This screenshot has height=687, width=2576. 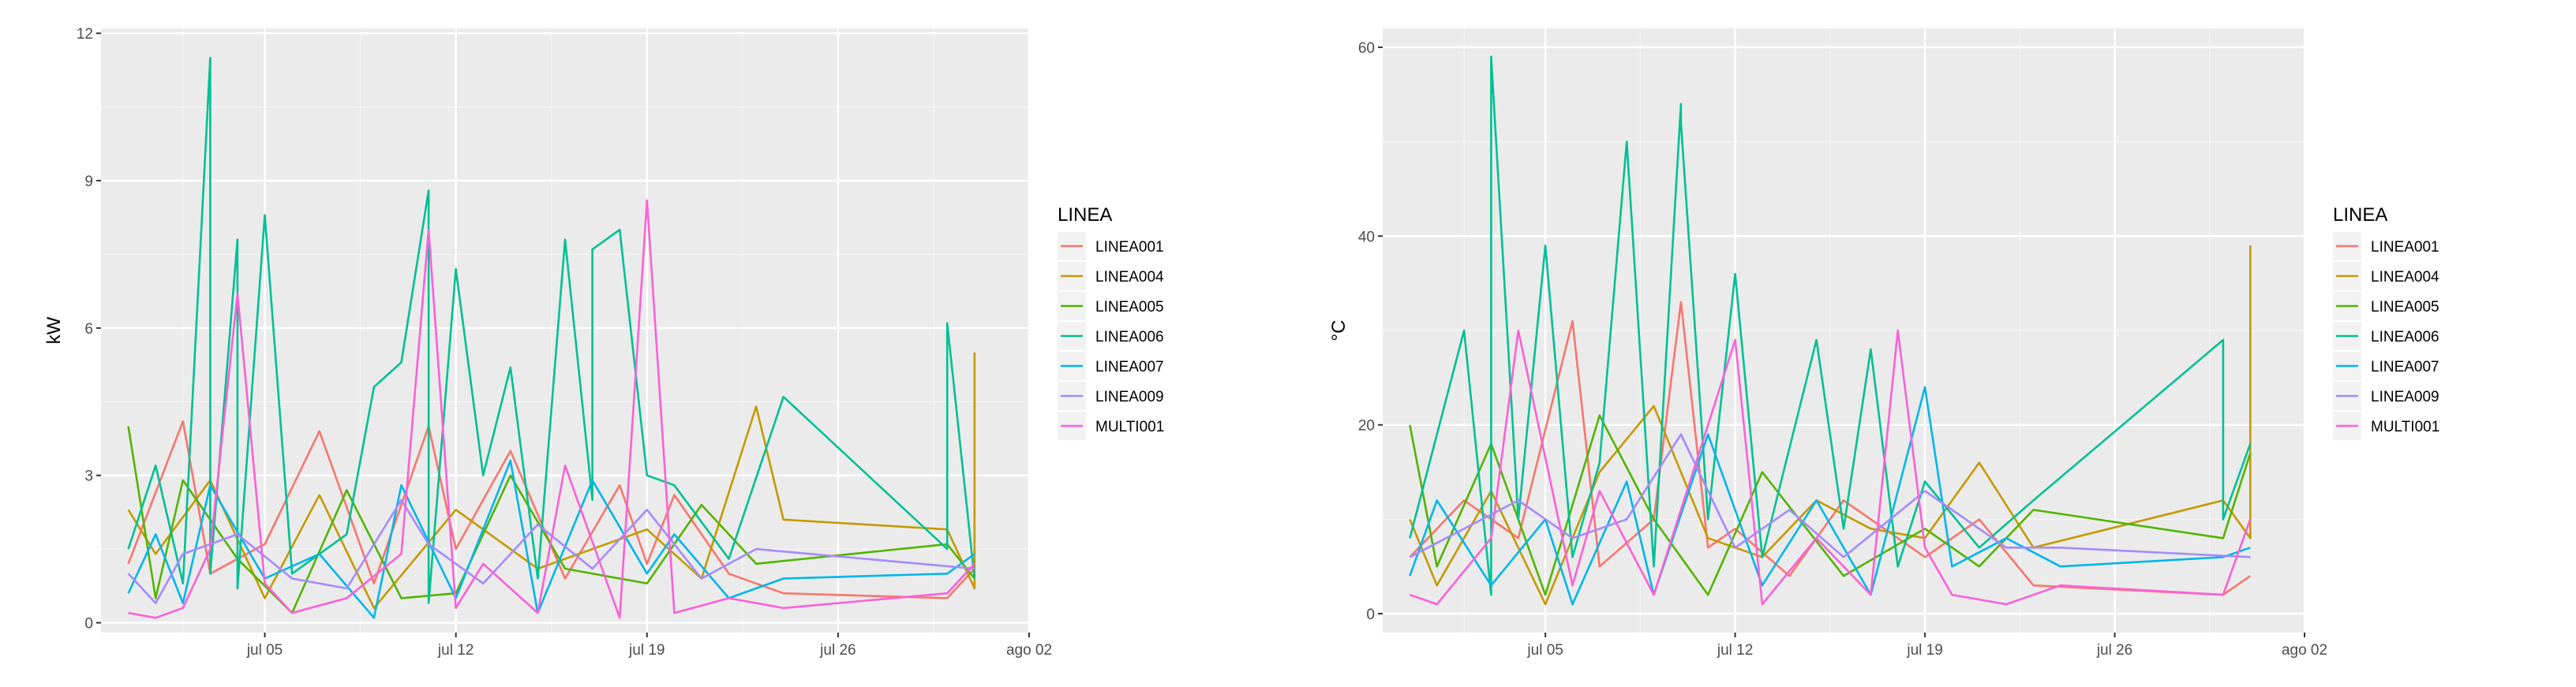 I want to click on y-tick-label: 60, so click(x=1366, y=49).